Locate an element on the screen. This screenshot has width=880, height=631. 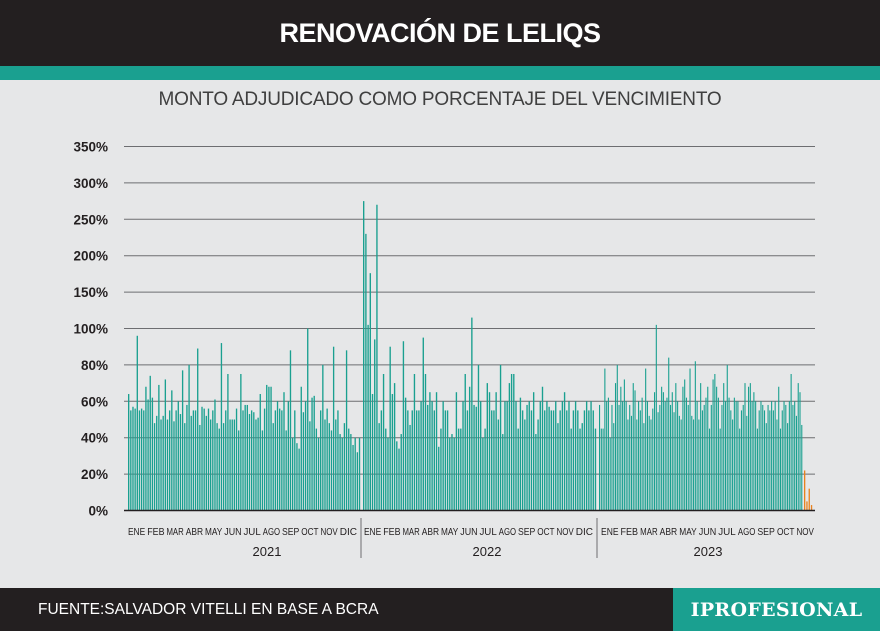
header-title: RENOVACIÓN DE LELIQS is located at coordinates (440, 32).